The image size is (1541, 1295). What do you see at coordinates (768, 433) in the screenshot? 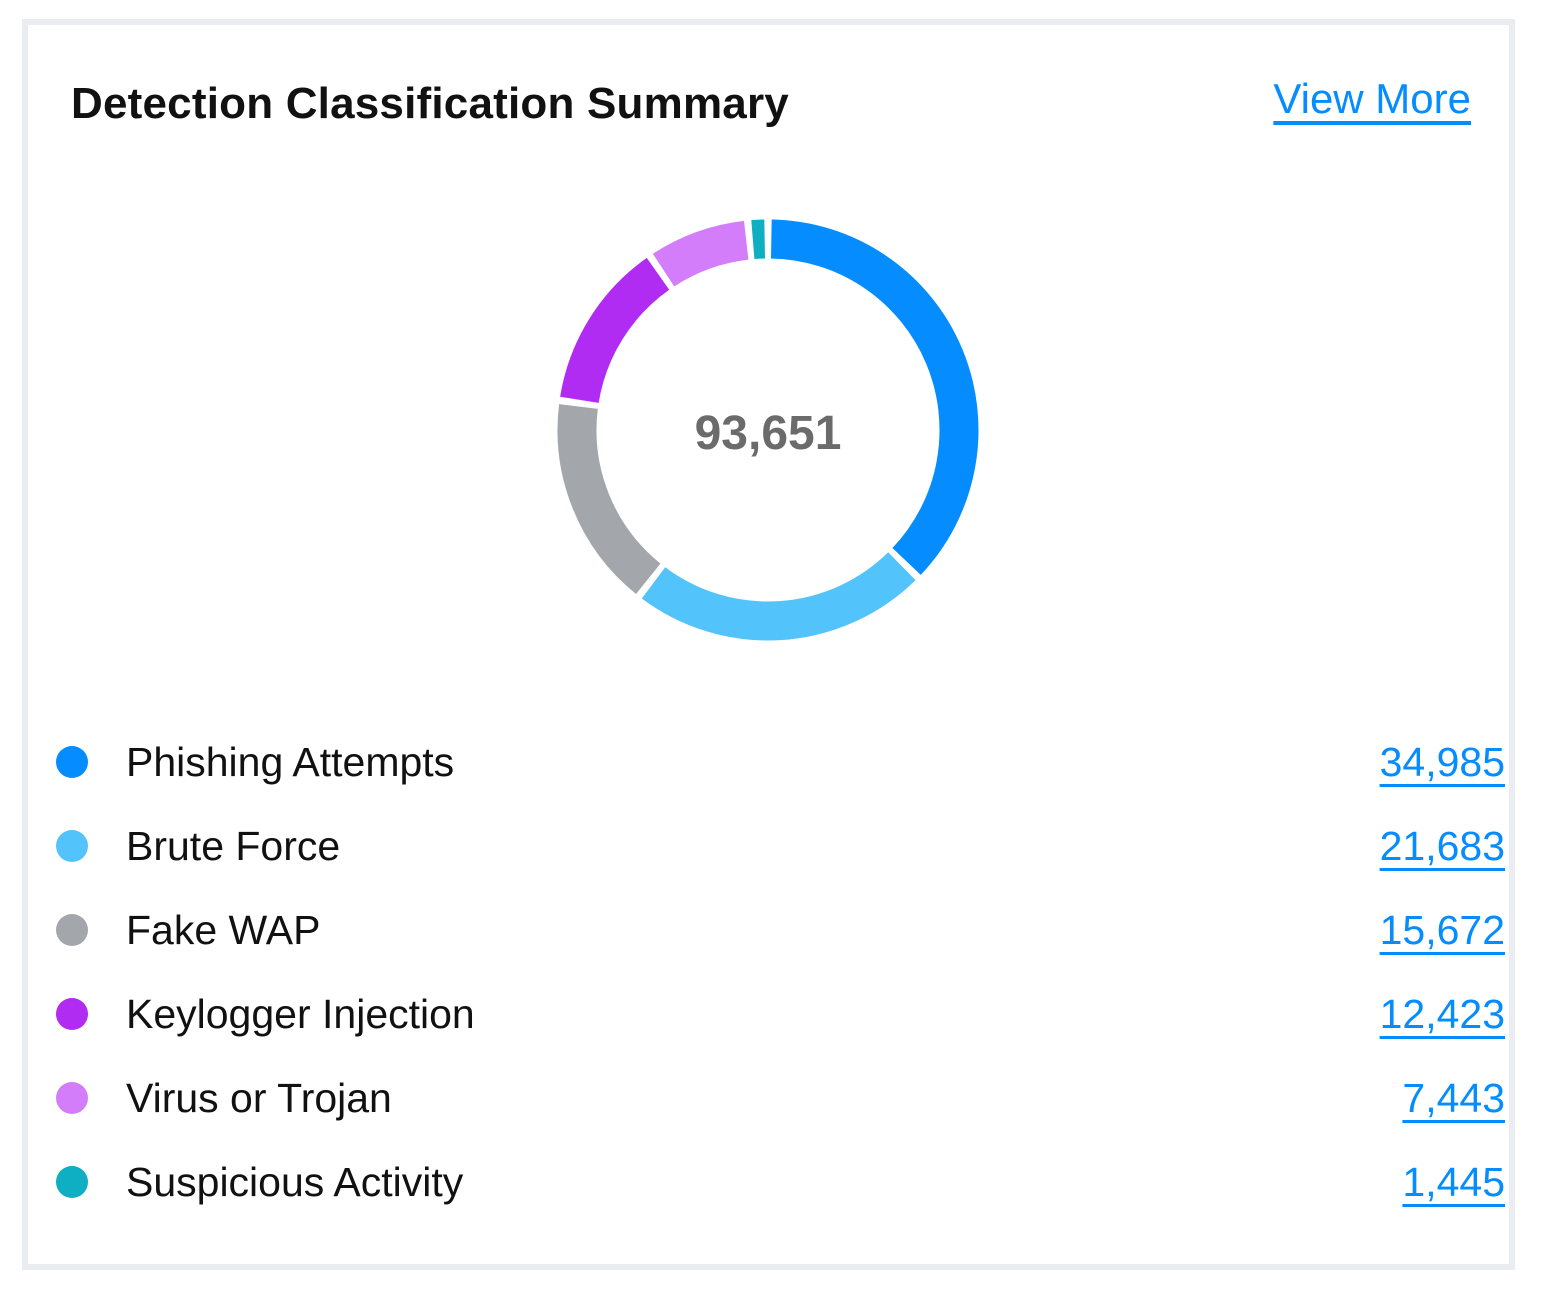
I see `donut-center-total: 93,651` at bounding box center [768, 433].